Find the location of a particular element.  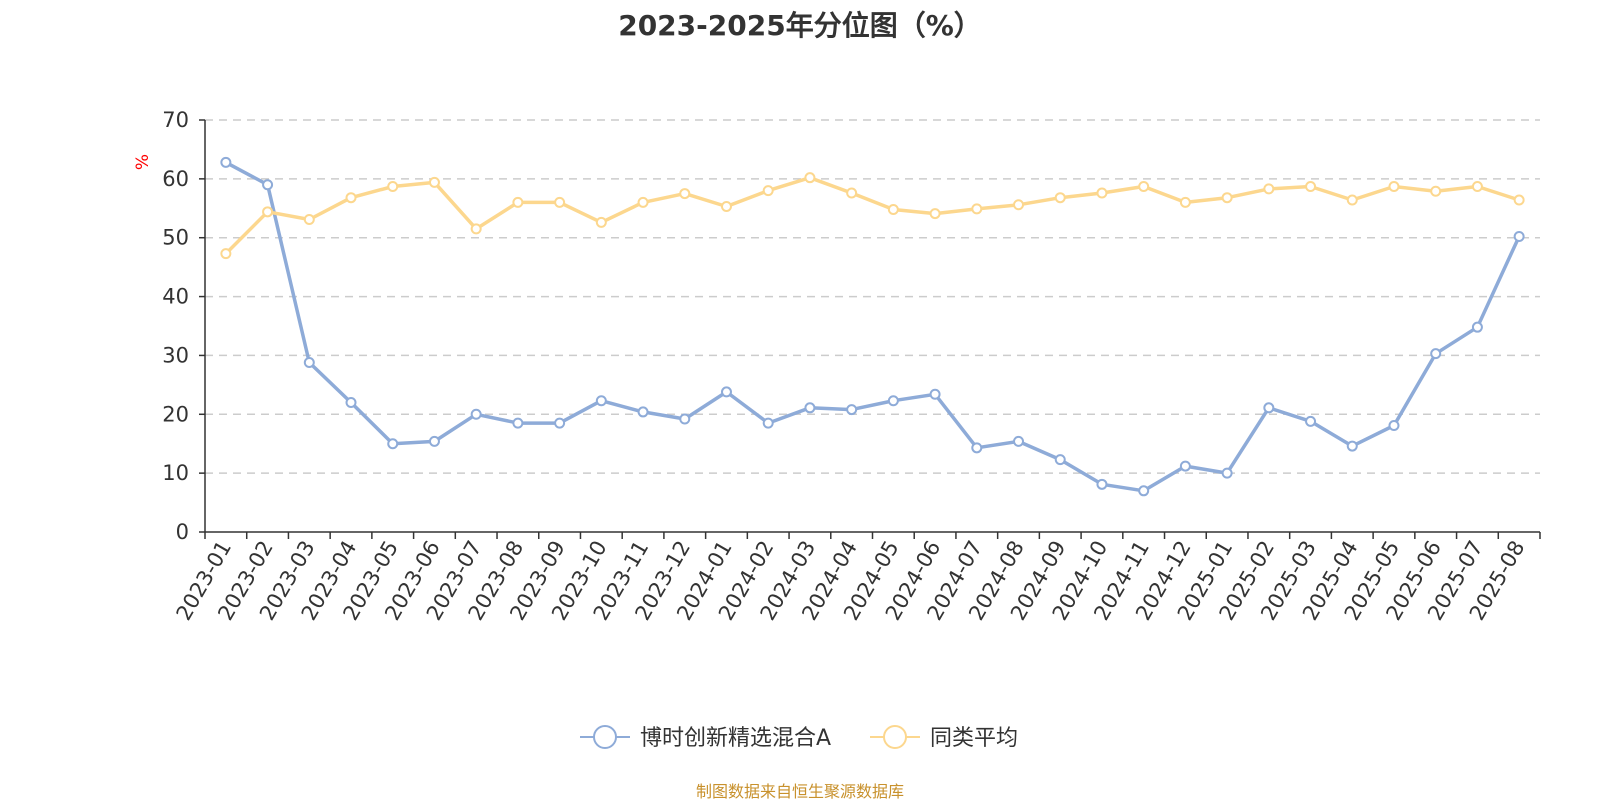

y-tick-label: 50 is located at coordinates (175, 238).